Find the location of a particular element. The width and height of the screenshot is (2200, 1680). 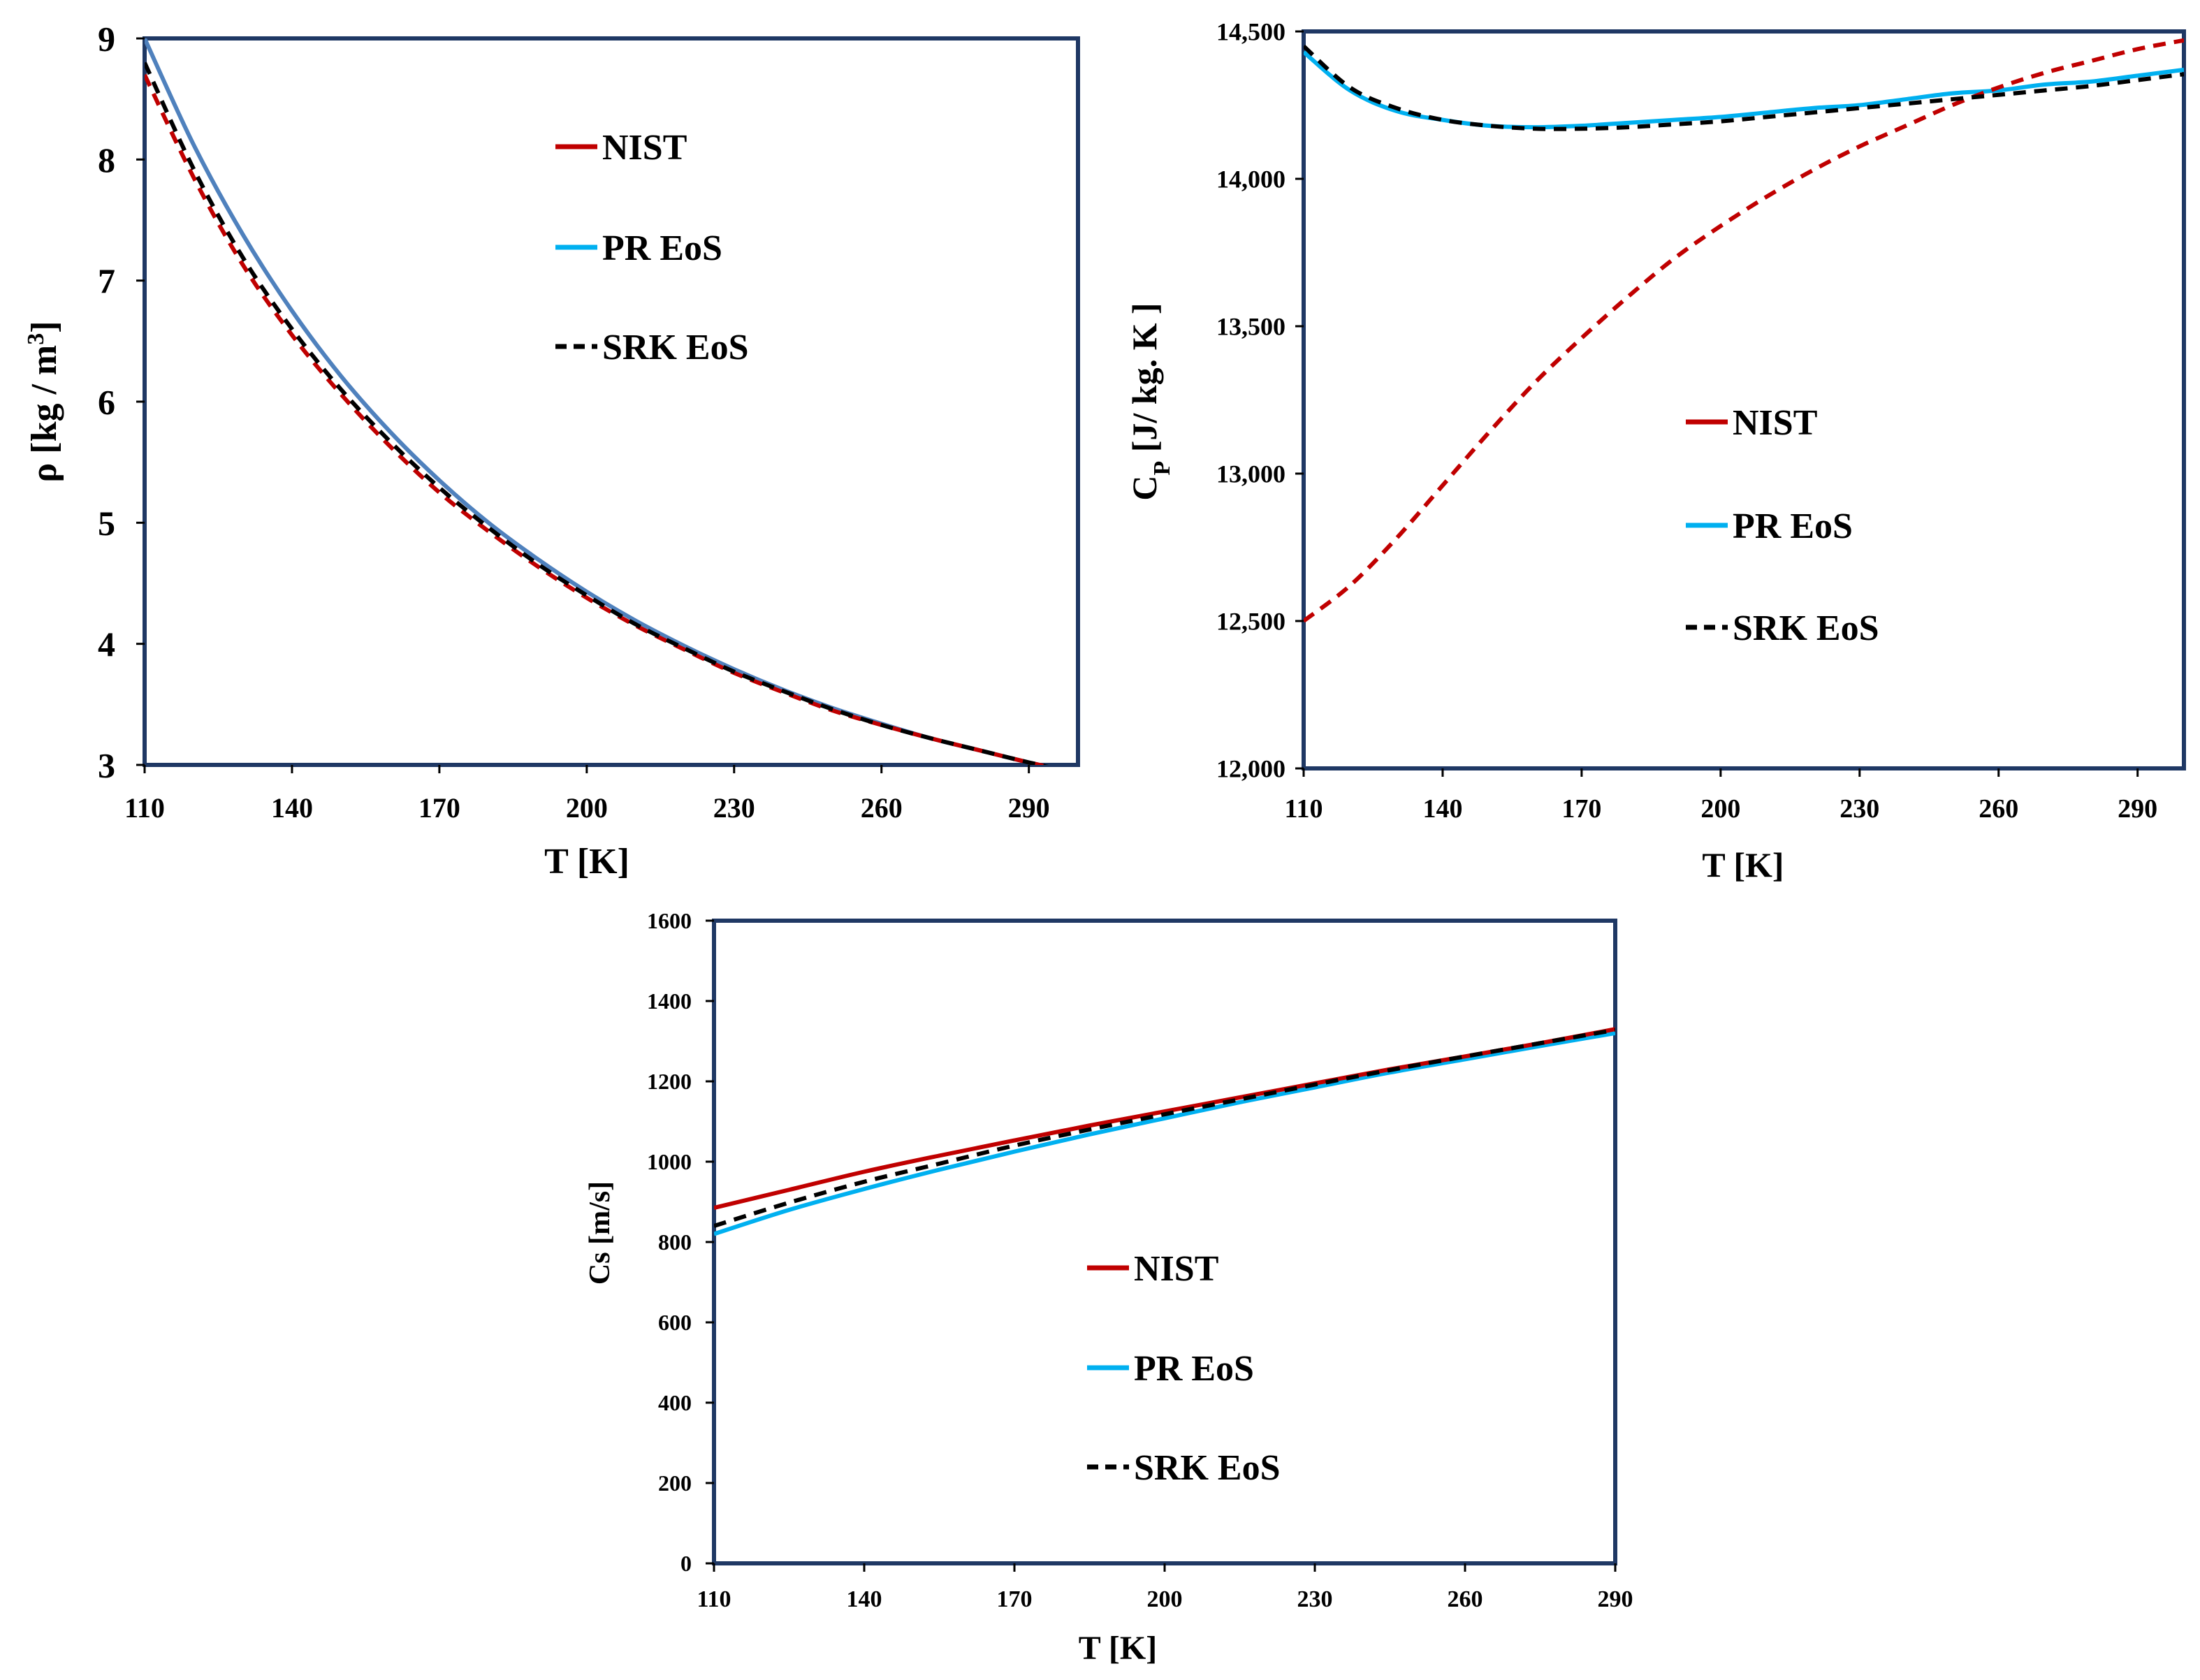

cs-x-ticks: 110 140 170 200 230 260 290 is located at coordinates (1165, 1588).